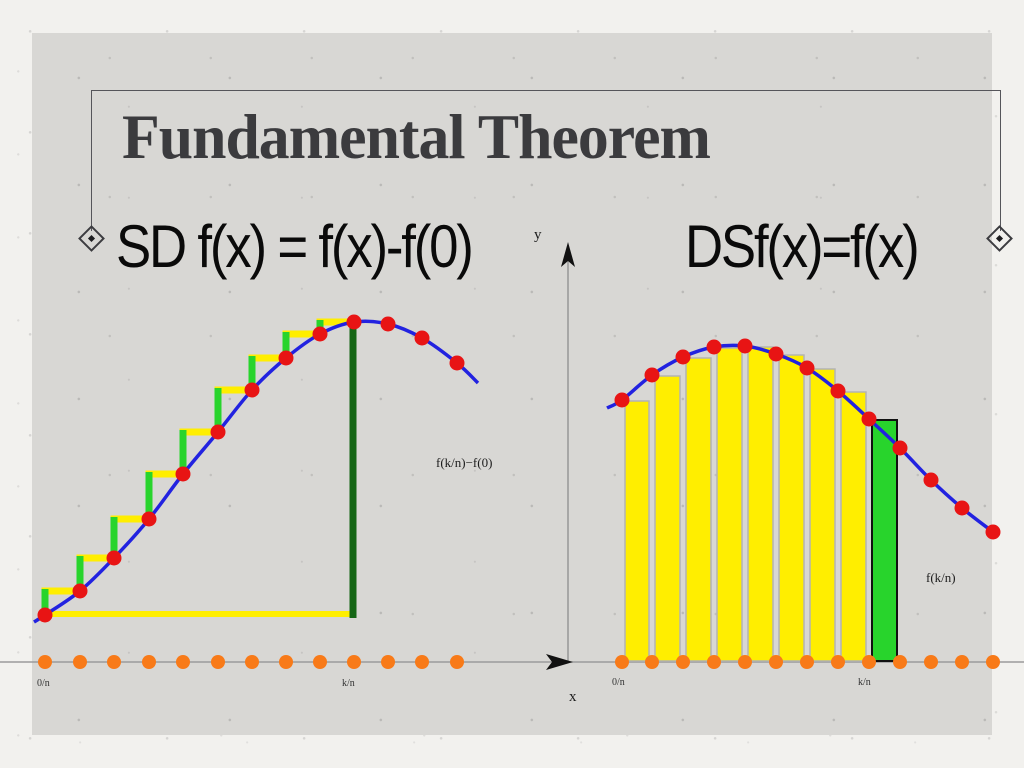 The width and height of the screenshot is (1024, 768). I want to click on slide-title: Fundamental Theorem, so click(416, 137).